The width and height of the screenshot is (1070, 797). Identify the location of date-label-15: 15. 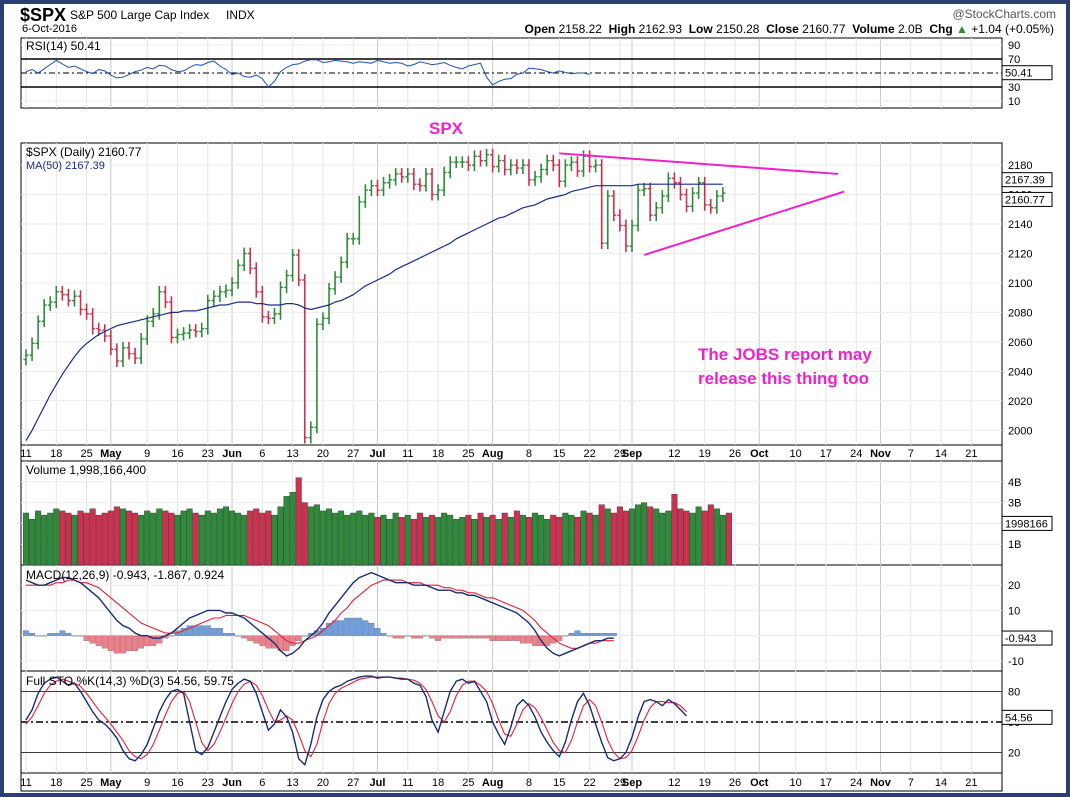
(559, 783).